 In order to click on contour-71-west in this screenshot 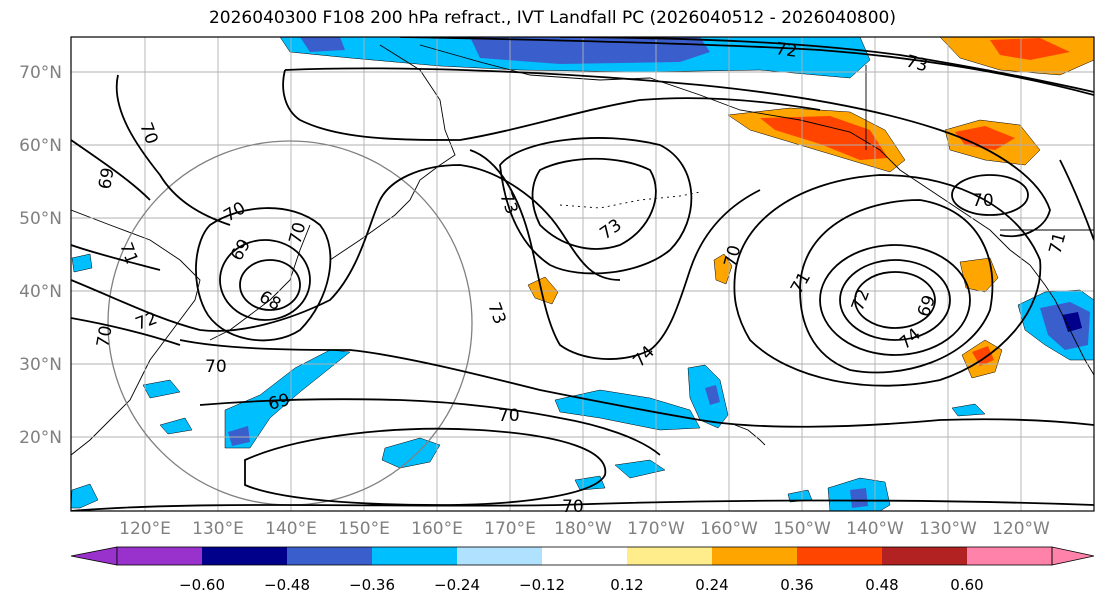, I will do `click(116, 257)`.